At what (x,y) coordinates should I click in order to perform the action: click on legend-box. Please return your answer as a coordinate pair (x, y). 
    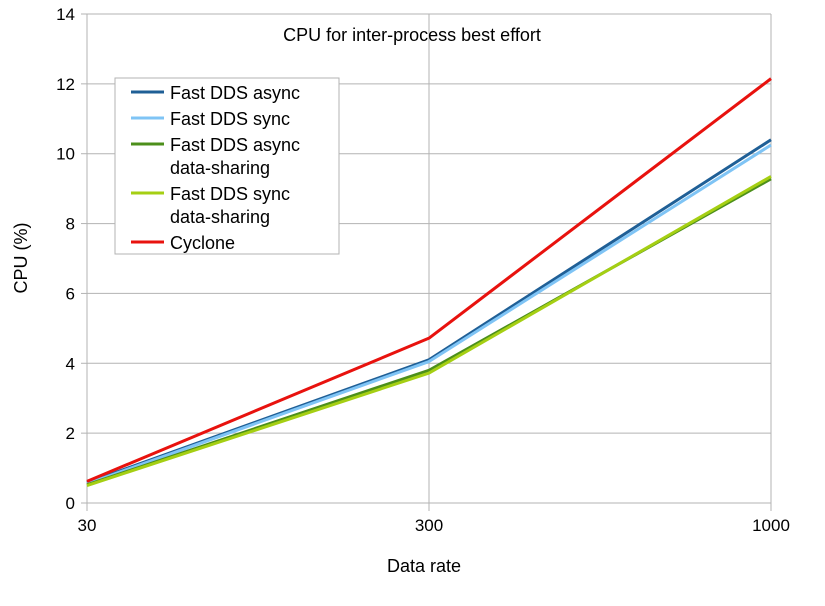
    Looking at the image, I should click on (227, 166).